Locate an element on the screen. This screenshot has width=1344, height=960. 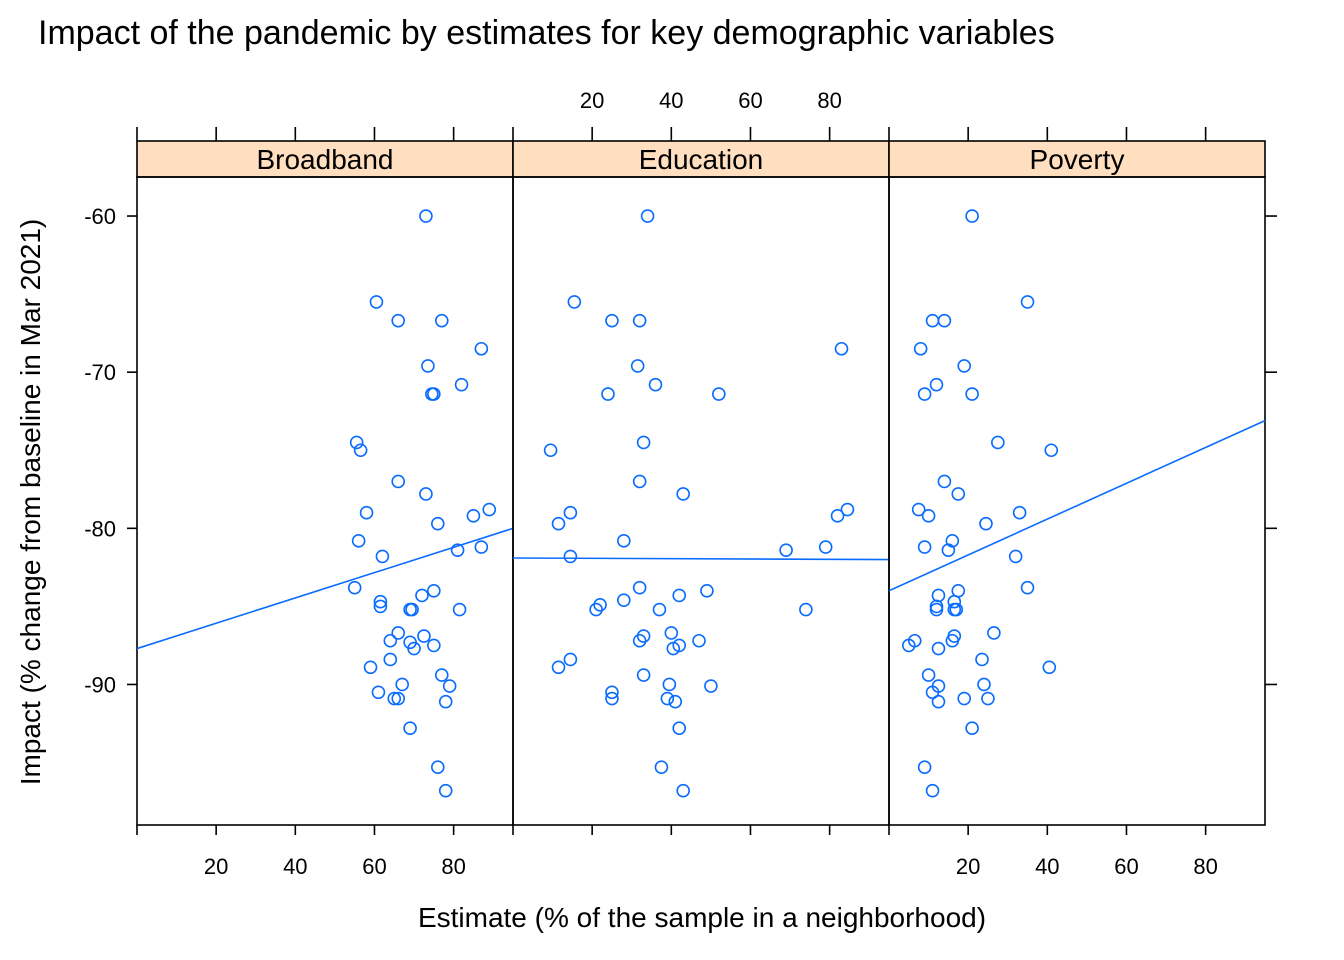
strip-education is located at coordinates (701, 159).